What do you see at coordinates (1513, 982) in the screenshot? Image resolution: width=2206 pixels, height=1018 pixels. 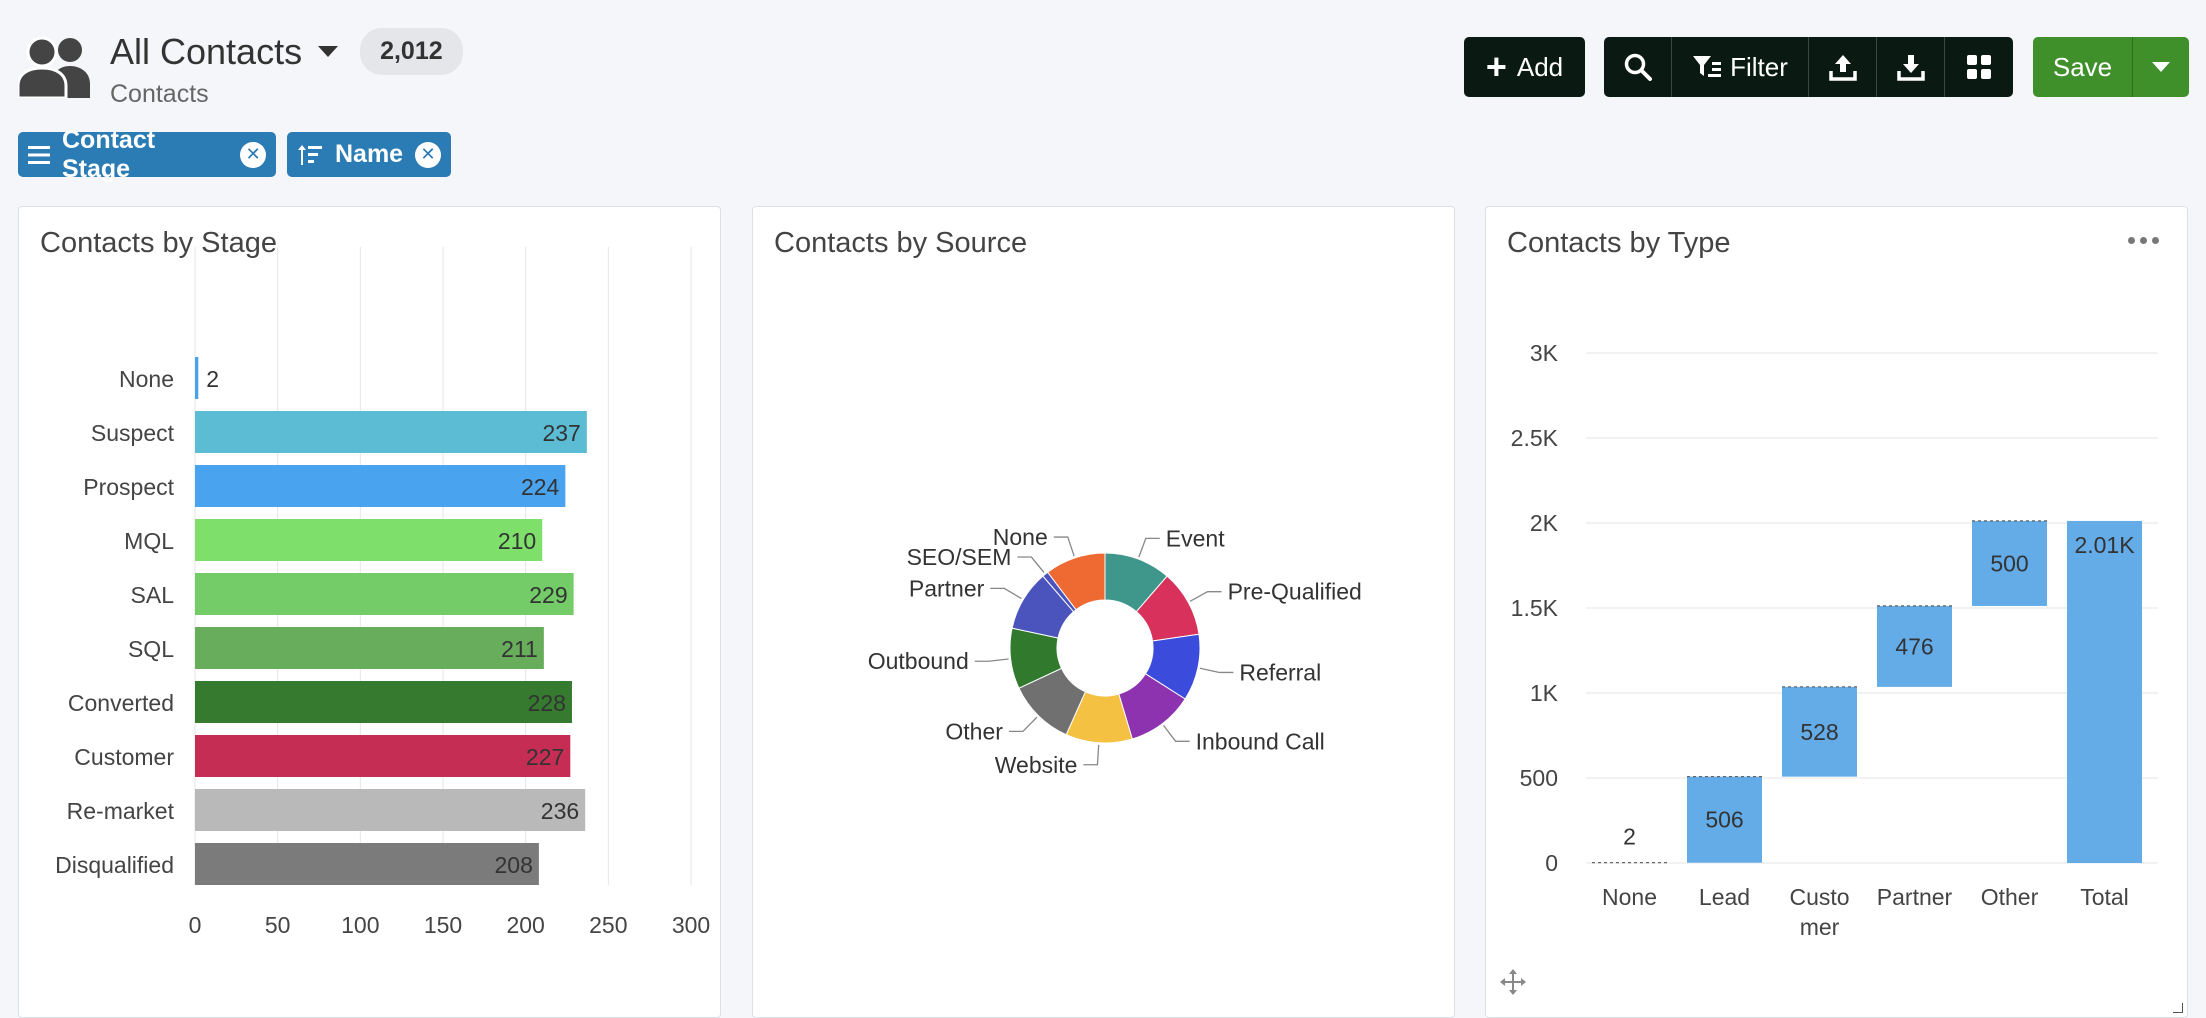 I see `move-icon` at bounding box center [1513, 982].